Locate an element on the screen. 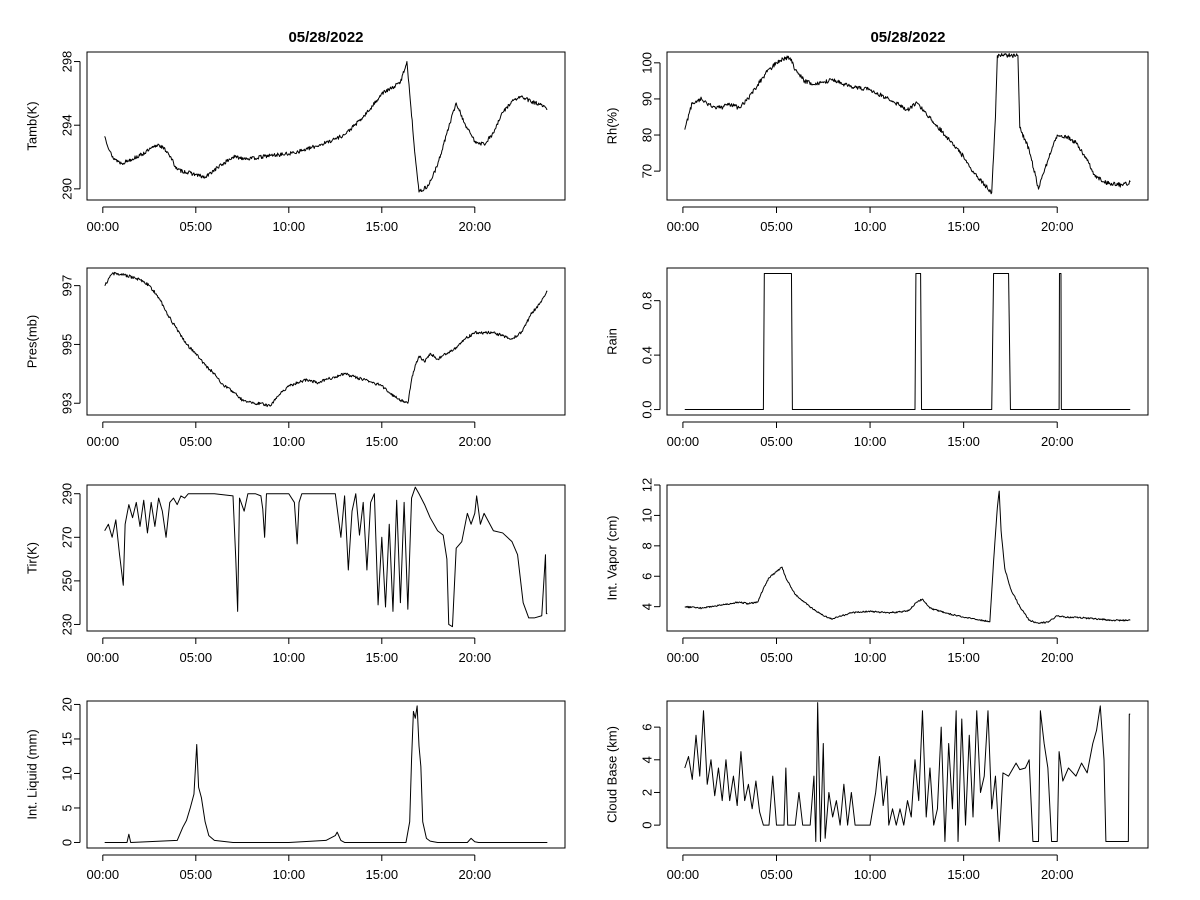 The width and height of the screenshot is (1200, 900). y-tick-label: 0.0 is located at coordinates (647, 410).